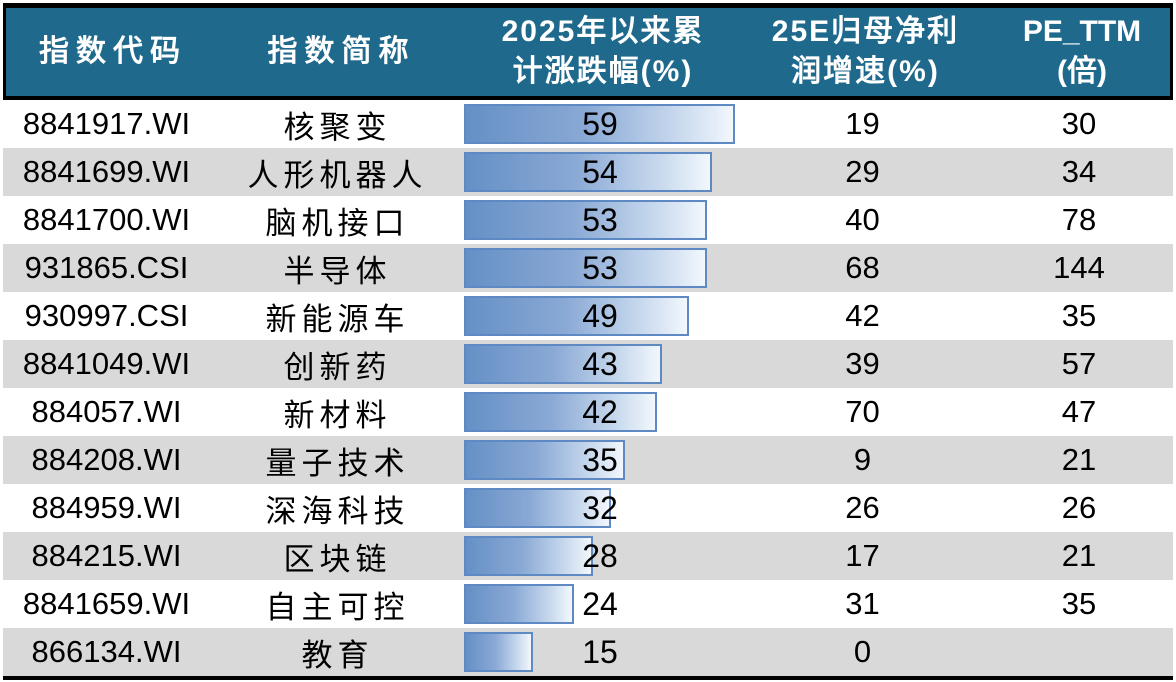 This screenshot has width=1176, height=682. Describe the element at coordinates (862, 363) in the screenshot. I see `cell-growth: 39` at that location.